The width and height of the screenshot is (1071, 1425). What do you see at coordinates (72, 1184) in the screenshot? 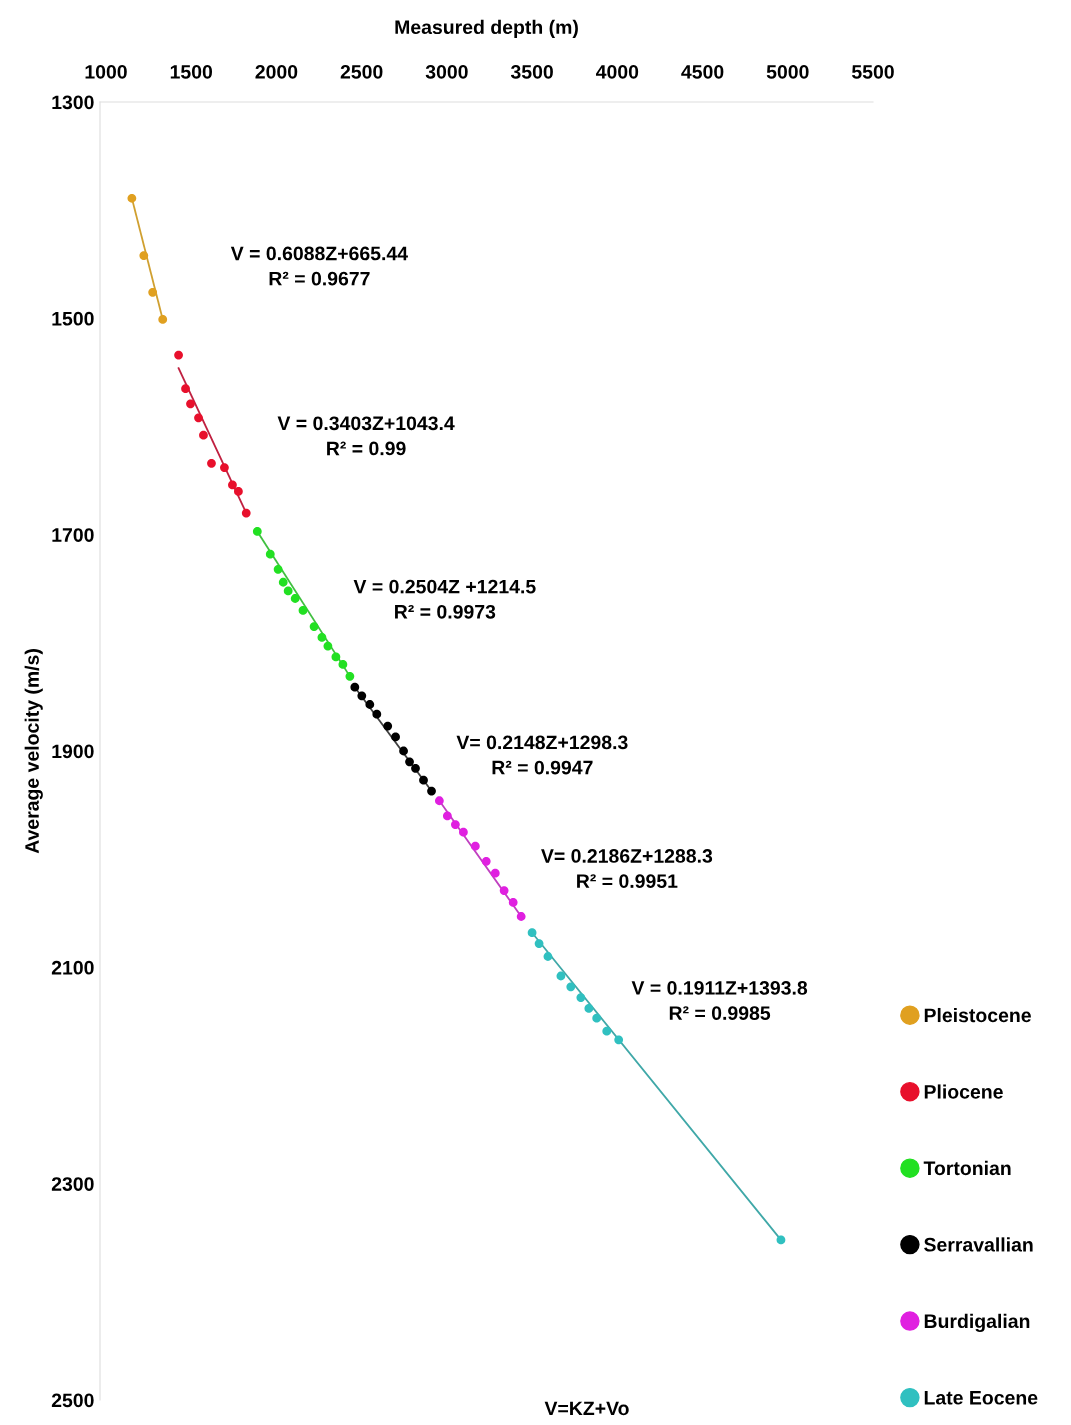
I see `y-tick-label: 2300` at bounding box center [72, 1184].